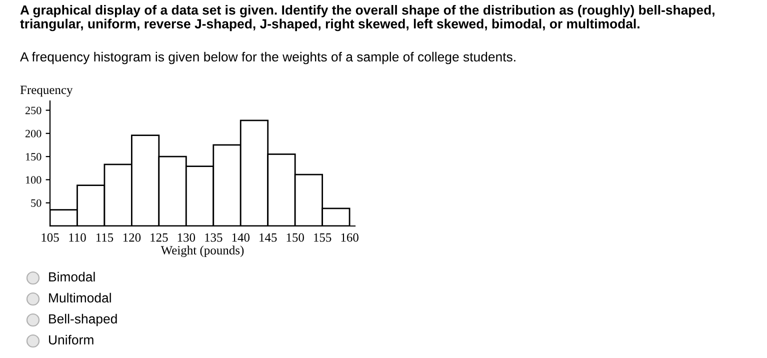  I want to click on x-tick-label: 105, so click(50, 237).